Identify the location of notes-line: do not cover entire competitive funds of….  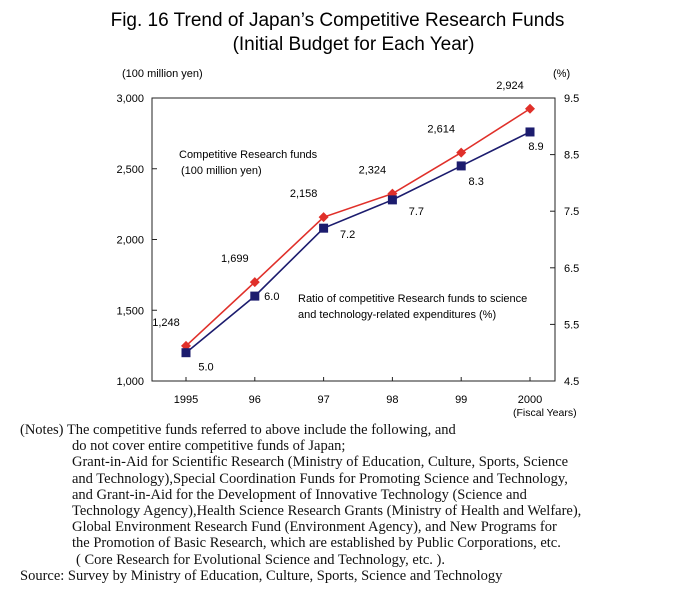
(209, 446).